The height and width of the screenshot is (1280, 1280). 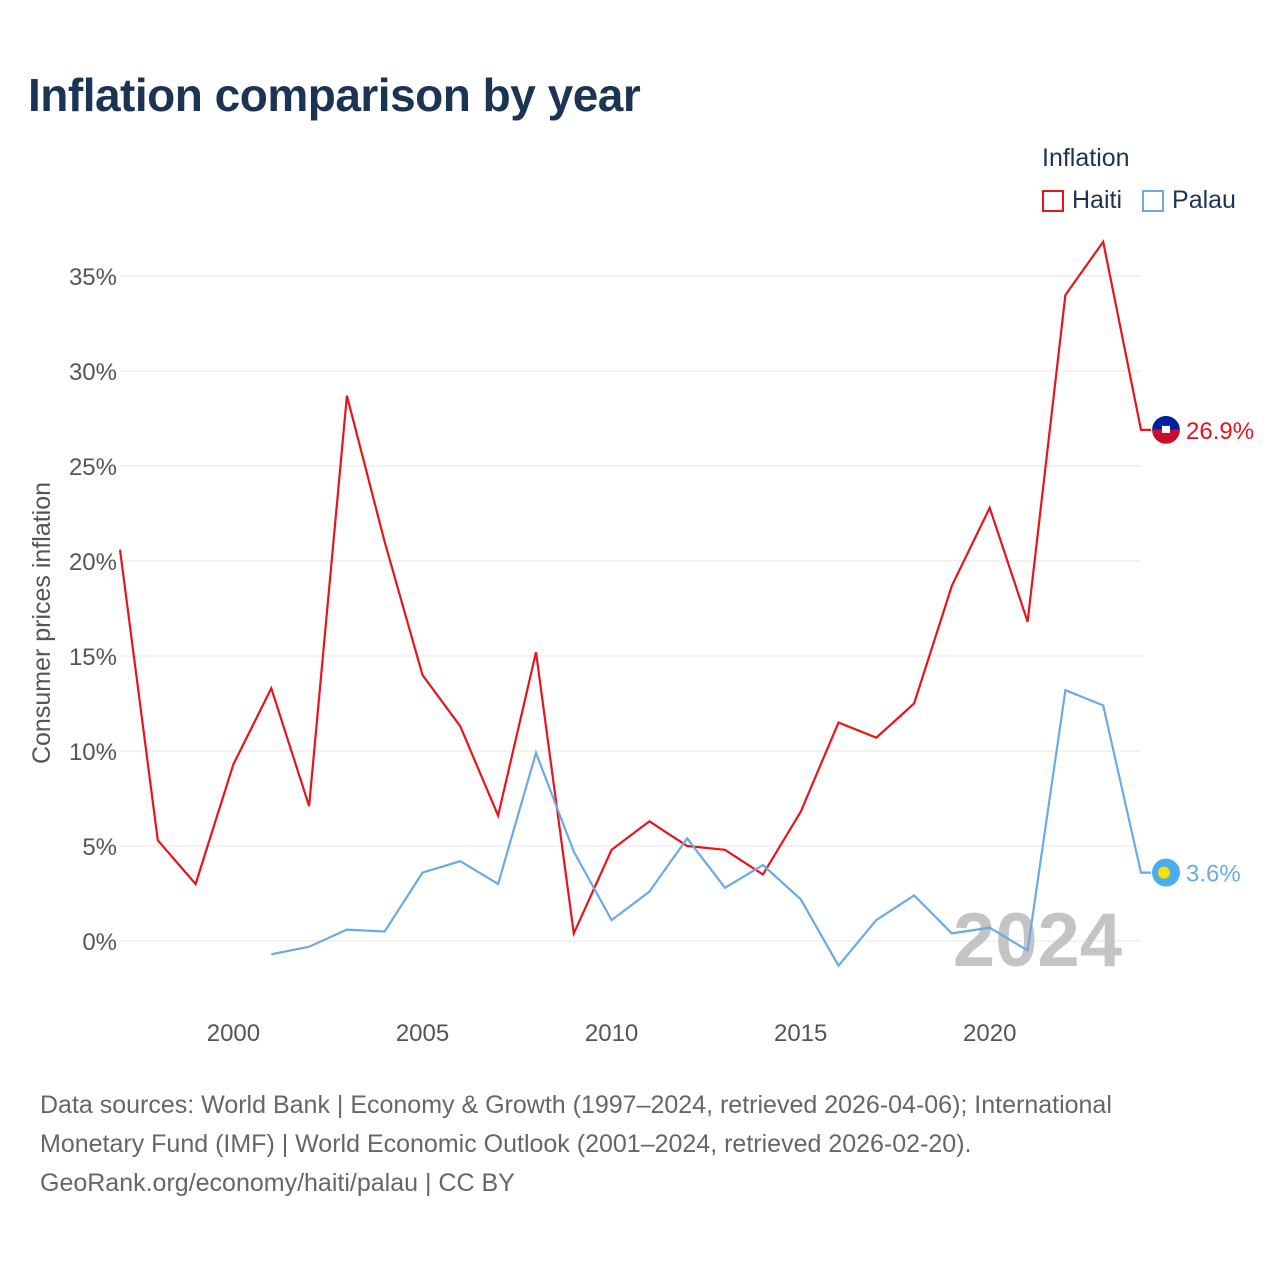 I want to click on y-tick-label: 20%, so click(x=93, y=562).